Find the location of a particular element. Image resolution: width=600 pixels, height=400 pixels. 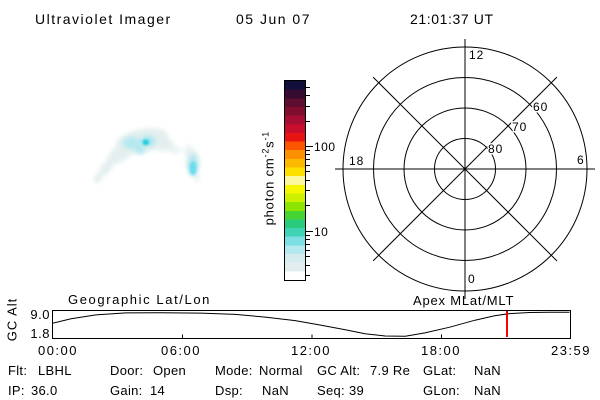

aurora-faint-arc is located at coordinates (146, 155).